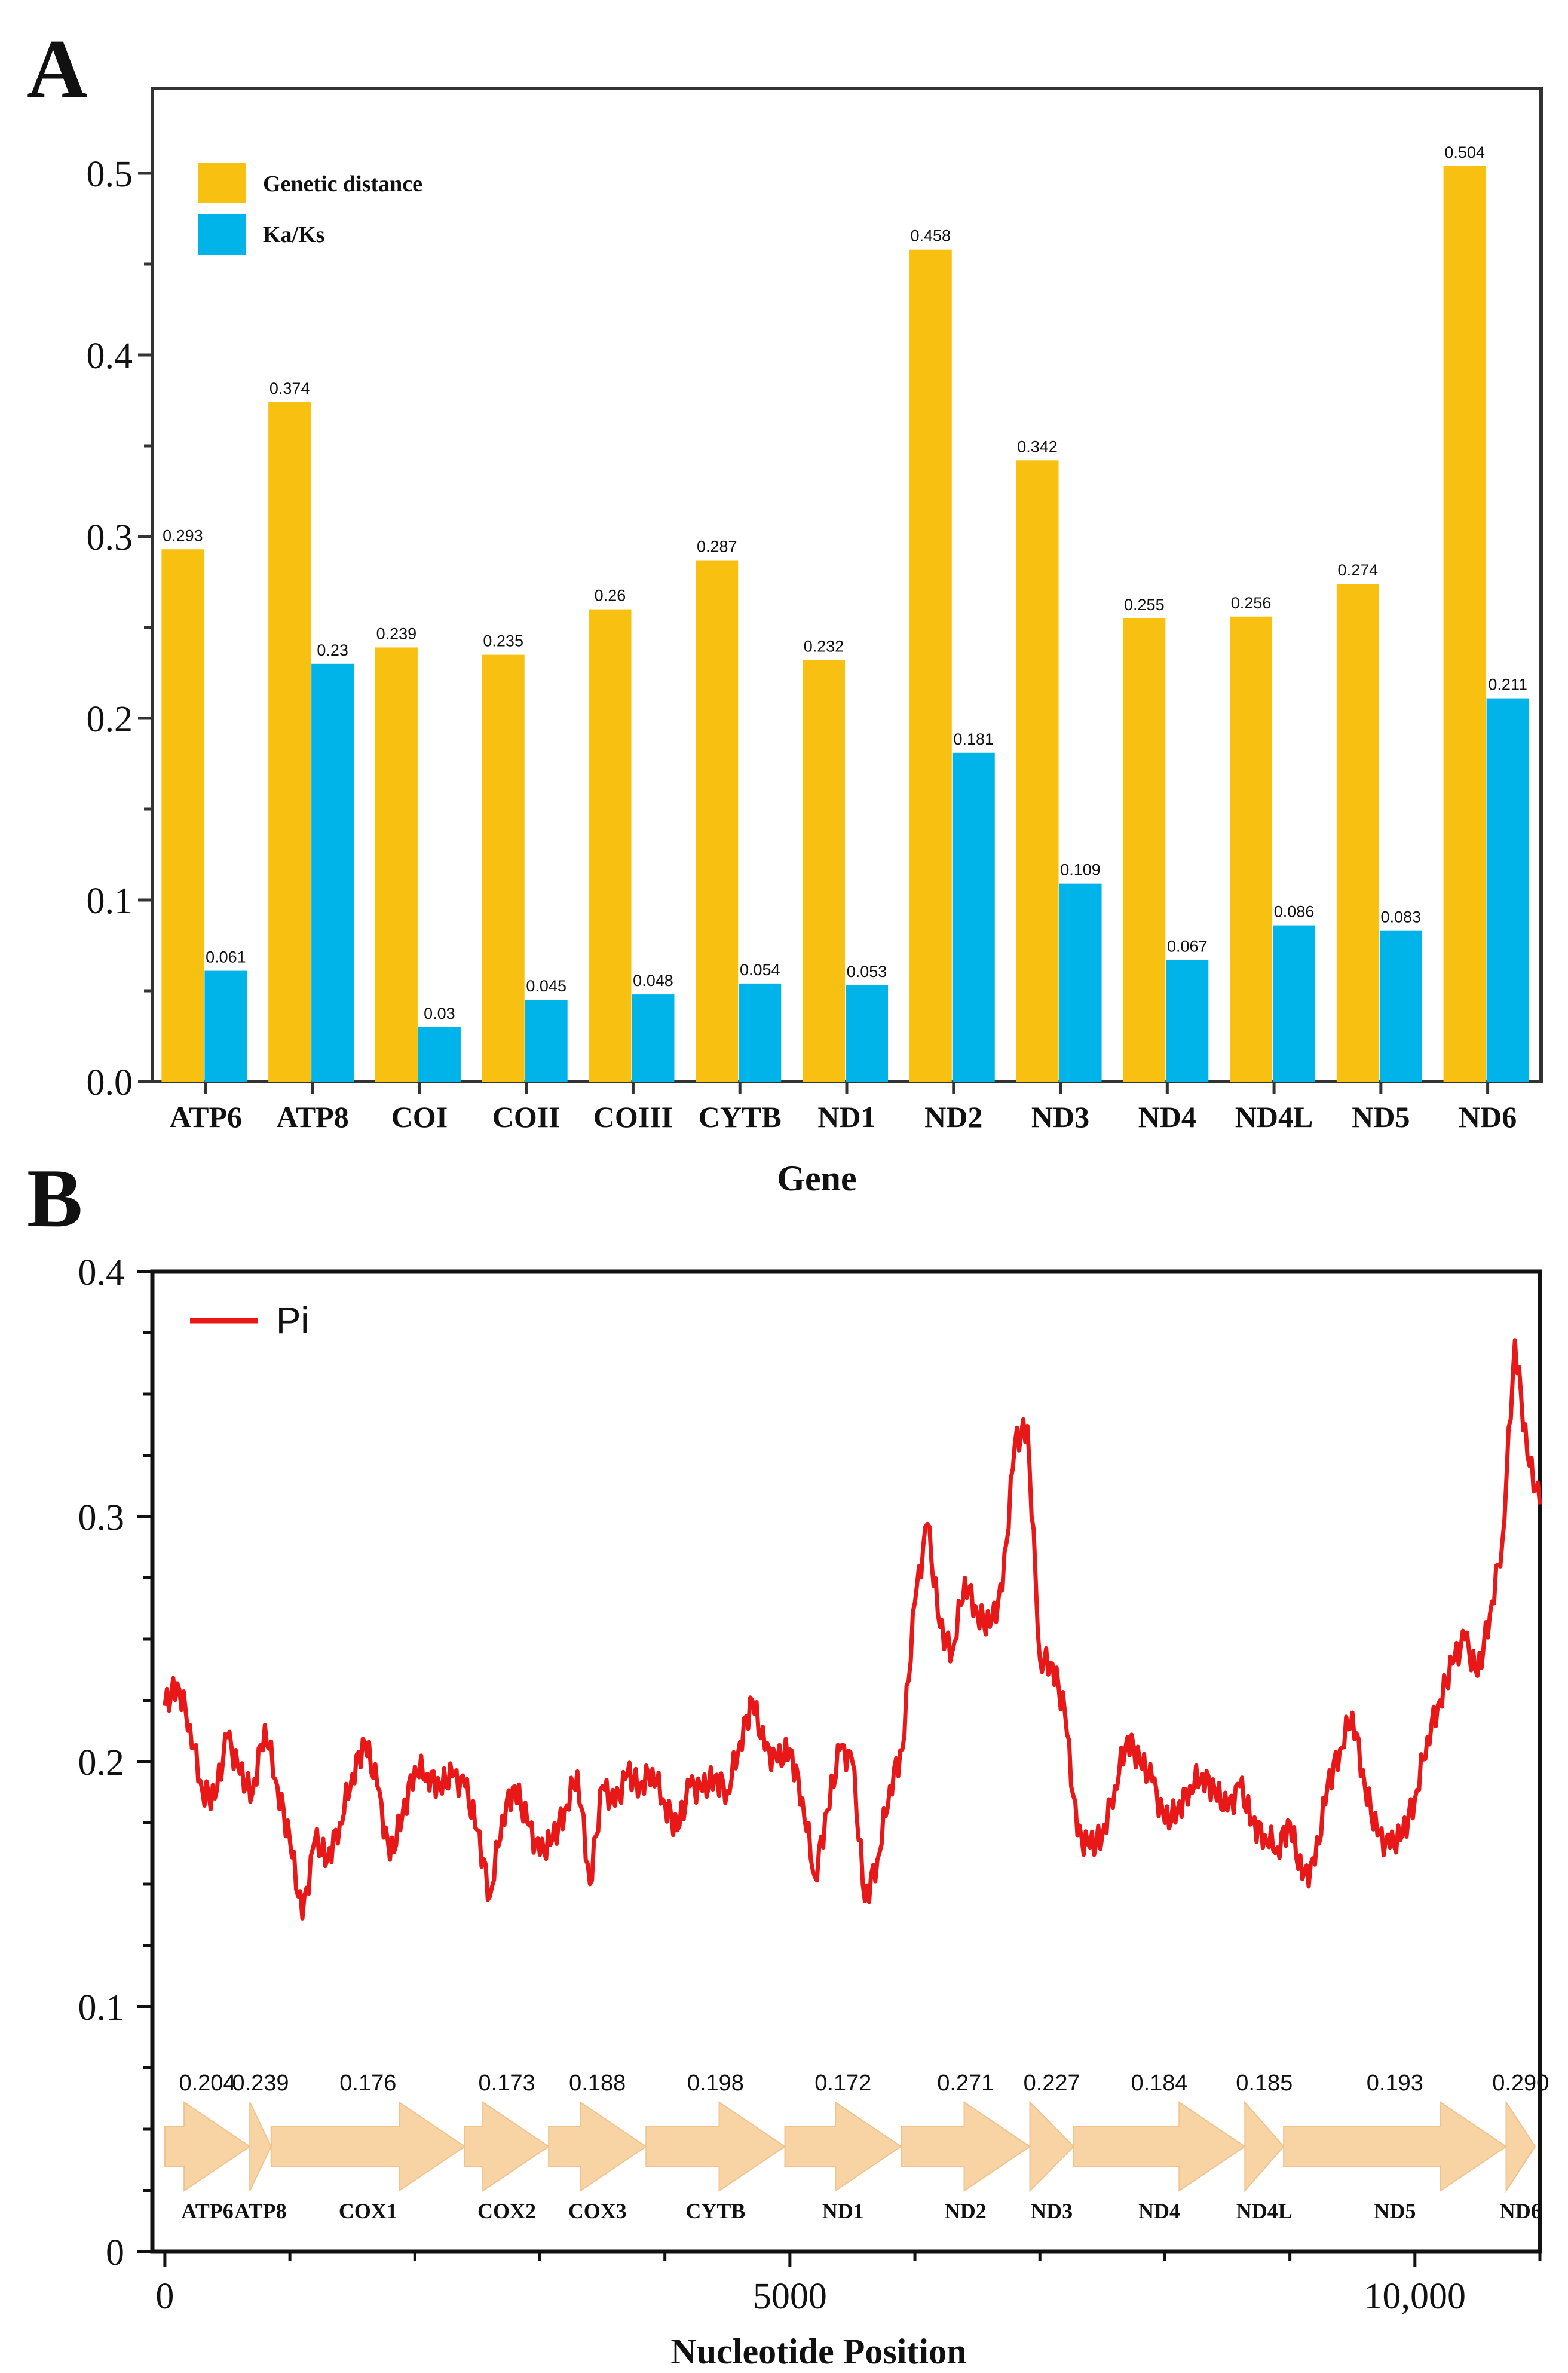 The height and width of the screenshot is (2373, 1568). Describe the element at coordinates (115, 2253) in the screenshot. I see `y-tick-label: 0` at that location.